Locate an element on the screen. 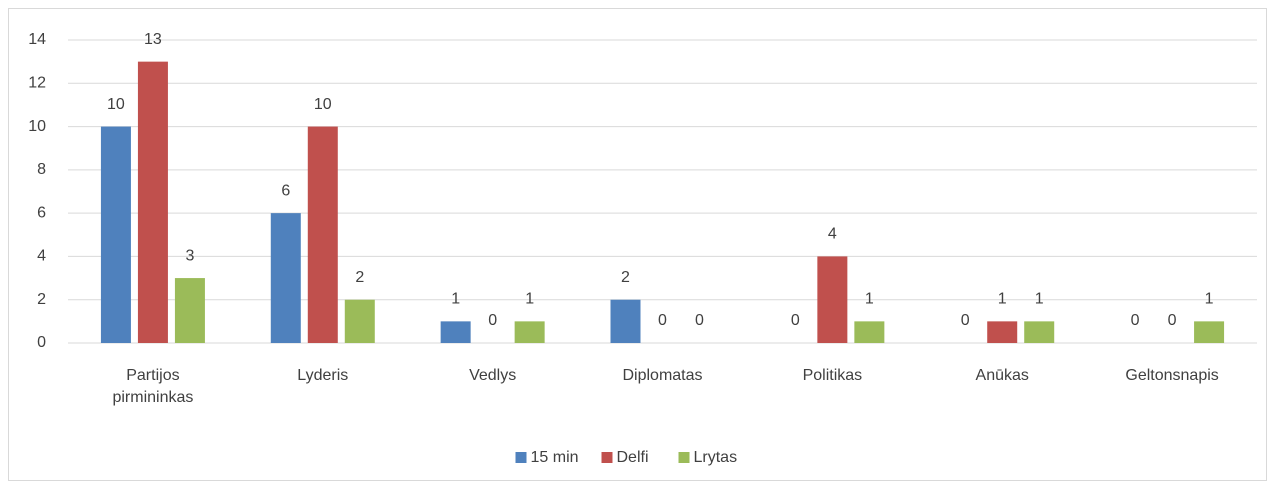 The width and height of the screenshot is (1275, 487). y-tick-label: 6 is located at coordinates (41, 212).